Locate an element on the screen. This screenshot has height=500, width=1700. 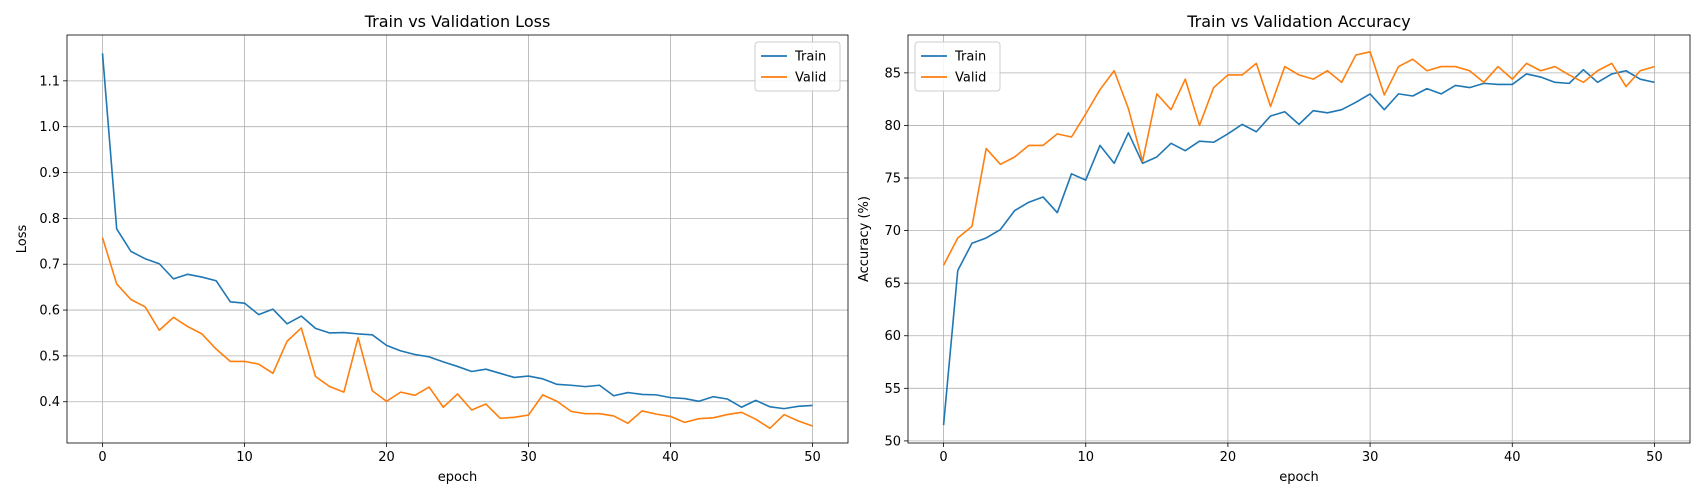
y-tick-label: 0.6 is located at coordinates (49, 311).